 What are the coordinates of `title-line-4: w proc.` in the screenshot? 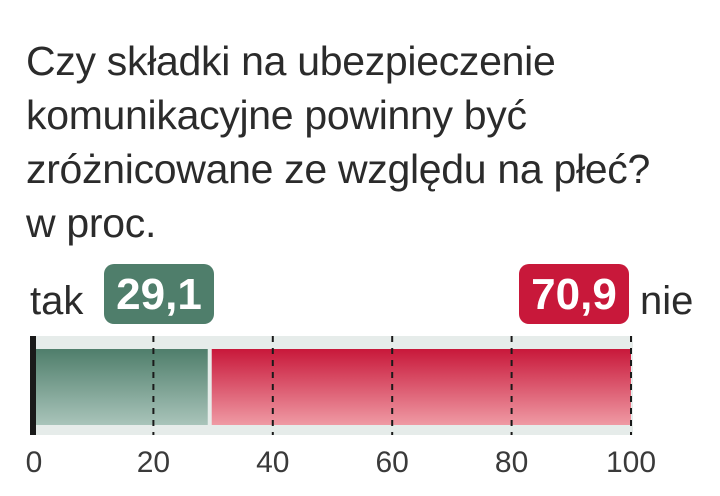 It's located at (91, 223).